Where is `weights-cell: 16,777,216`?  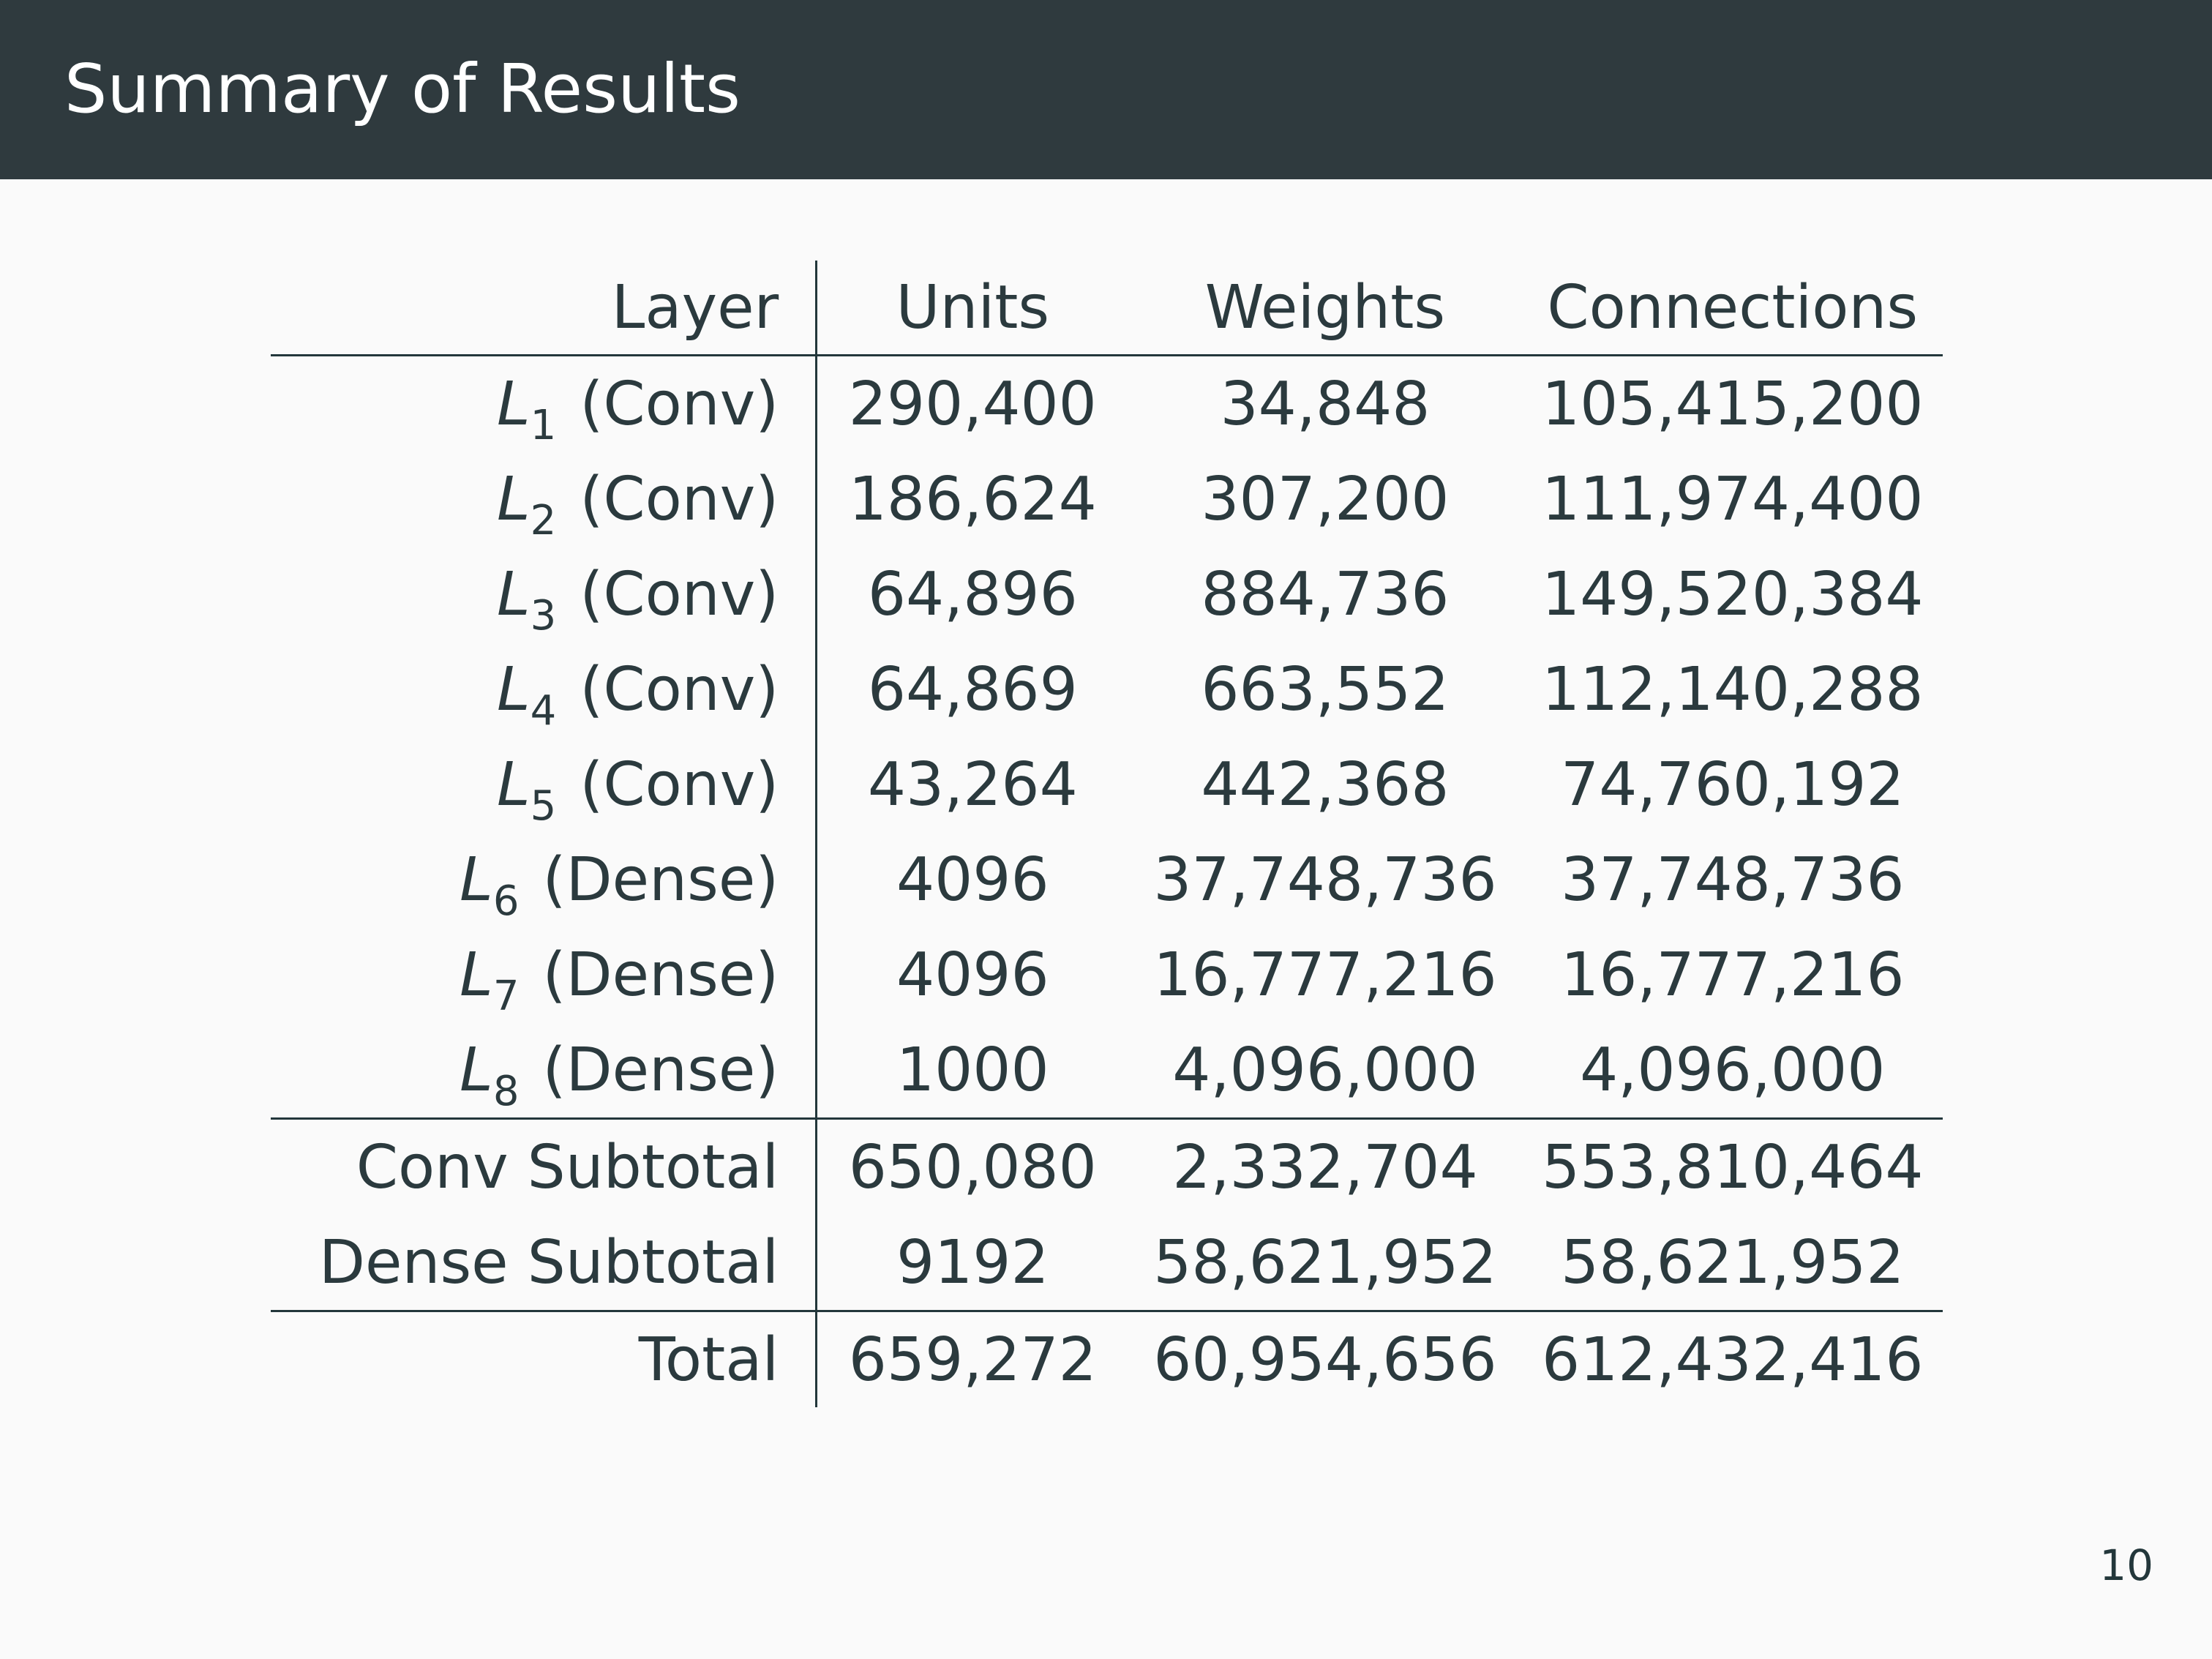 weights-cell: 16,777,216 is located at coordinates (1325, 975).